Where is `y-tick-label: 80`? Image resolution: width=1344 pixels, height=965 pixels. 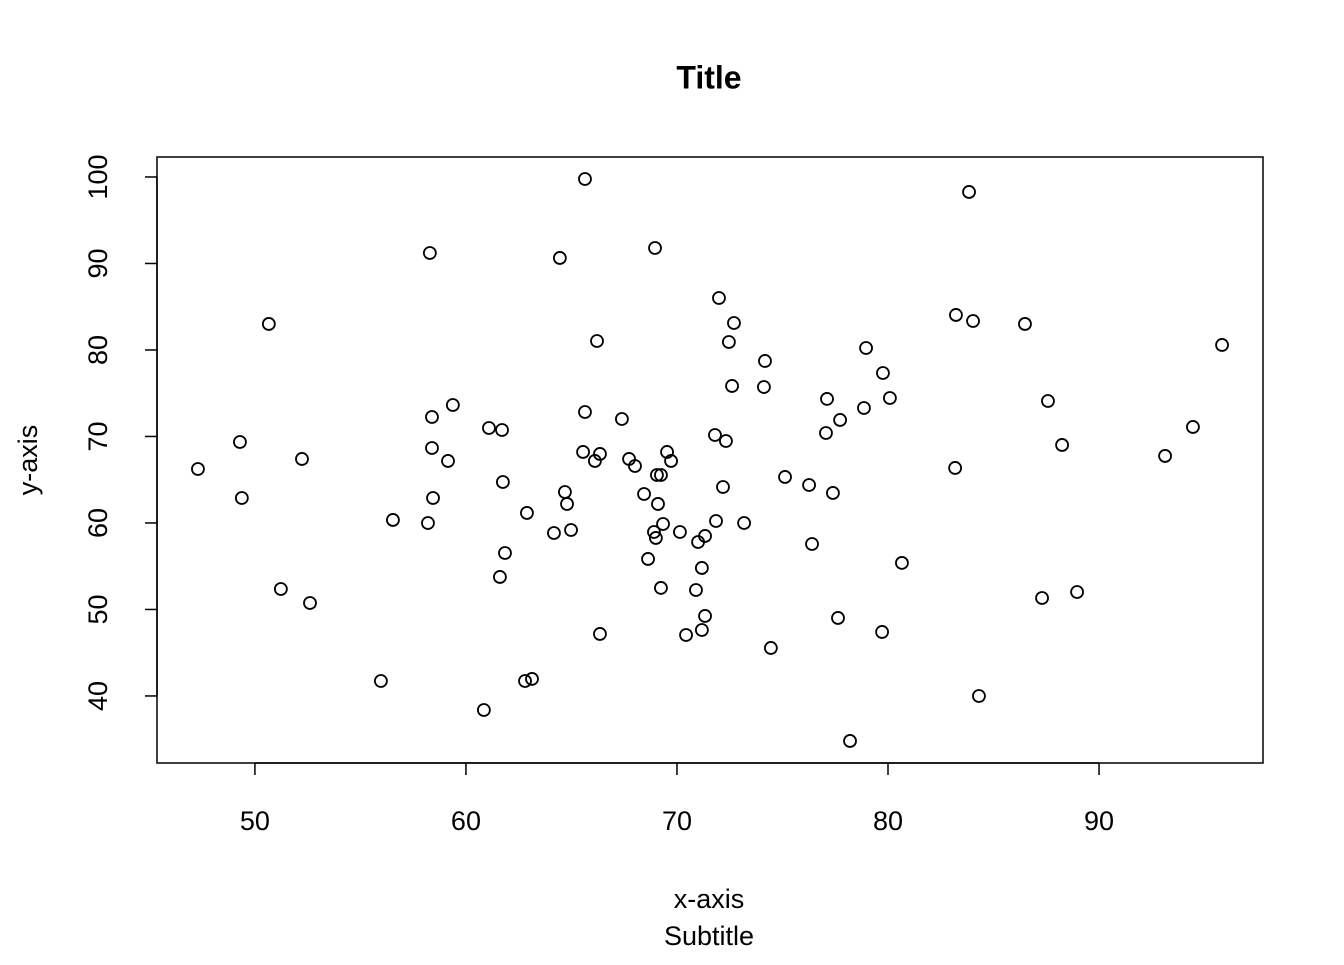
y-tick-label: 80 is located at coordinates (98, 350).